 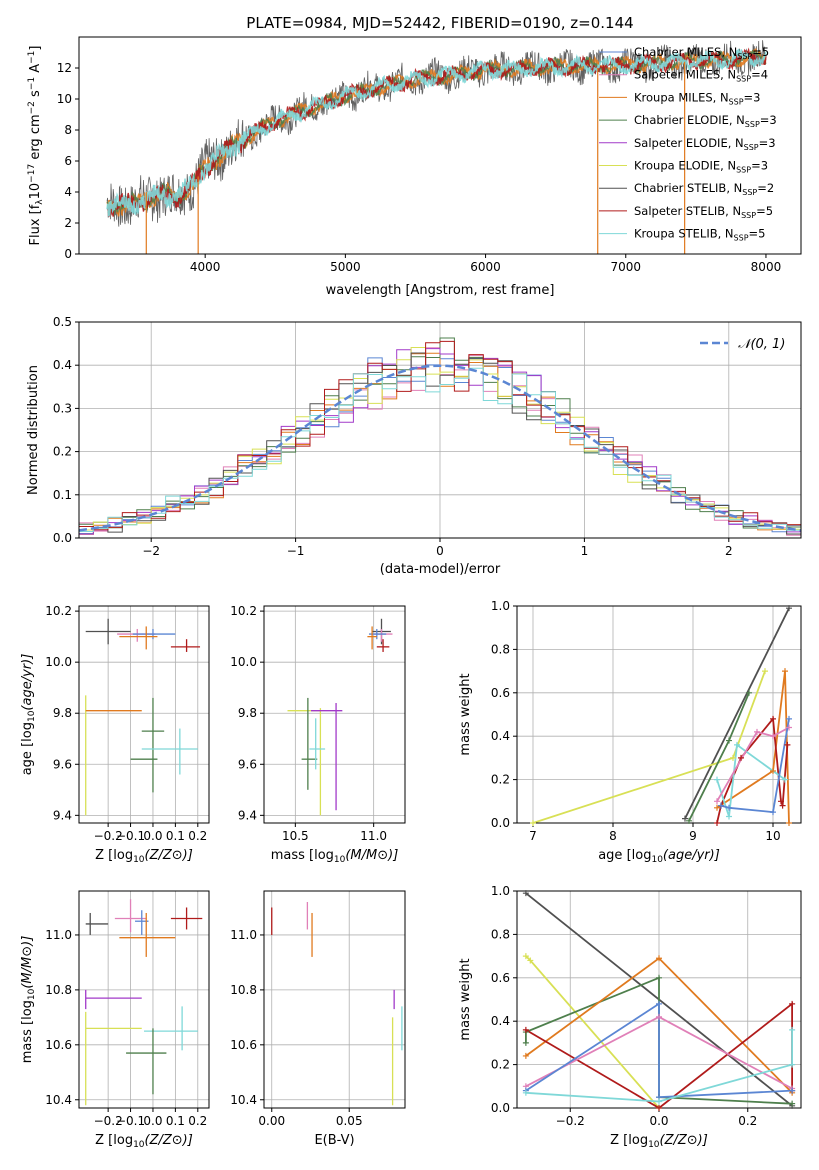 I want to click on legend-entry: Chabrier ELODIE, NSSP=3, so click(x=705, y=121).